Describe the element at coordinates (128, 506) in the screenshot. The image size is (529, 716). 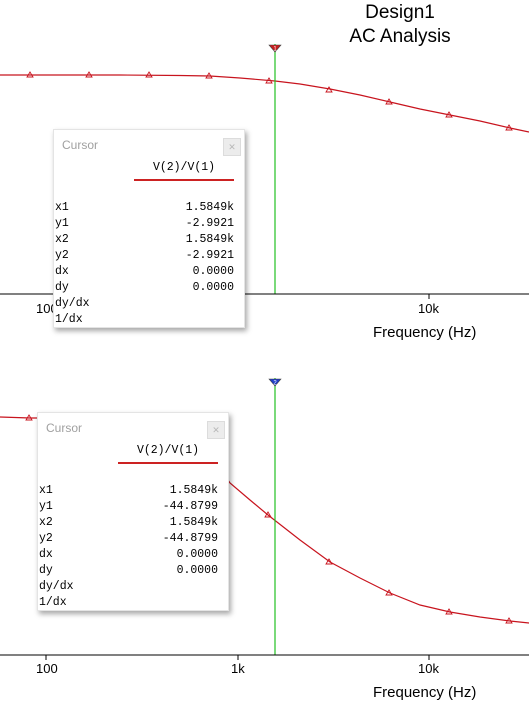
I see `cursor-row-y1: y1 -44.8799` at that location.